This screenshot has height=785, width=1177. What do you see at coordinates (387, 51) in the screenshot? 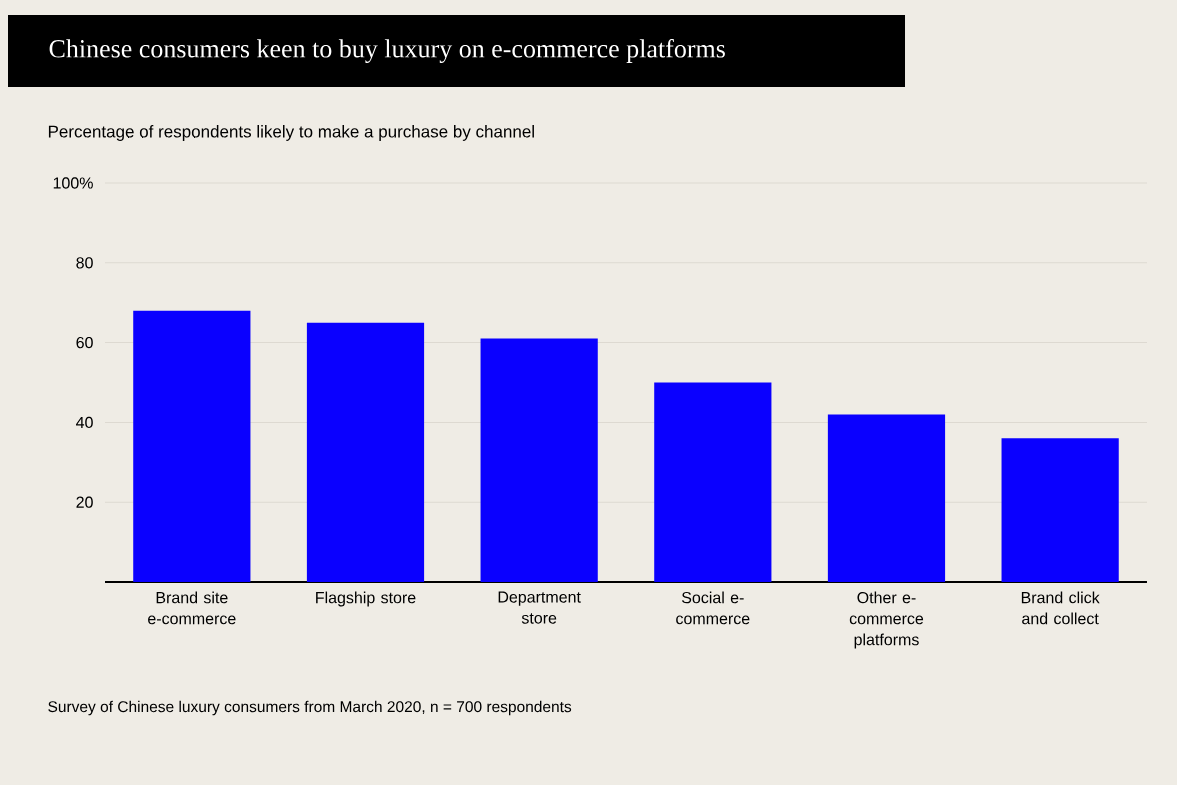
I see `chart-title: Chinese consumers keen to buy luxury on e-commerce platforms` at bounding box center [387, 51].